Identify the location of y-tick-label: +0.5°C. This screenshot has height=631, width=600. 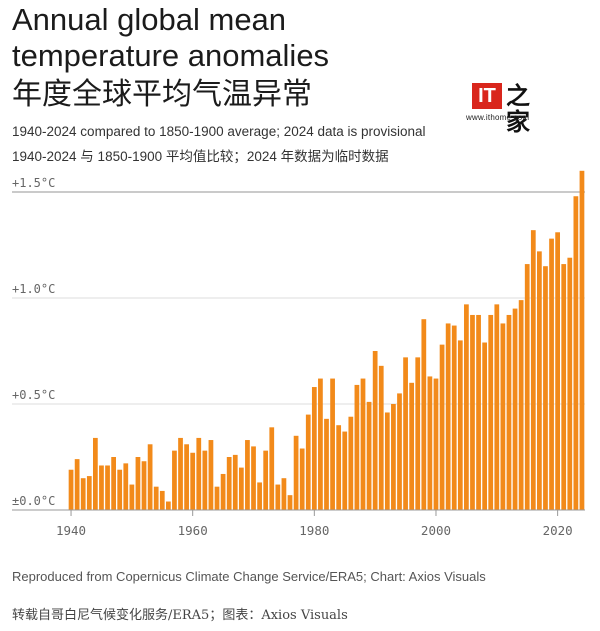
(33, 395).